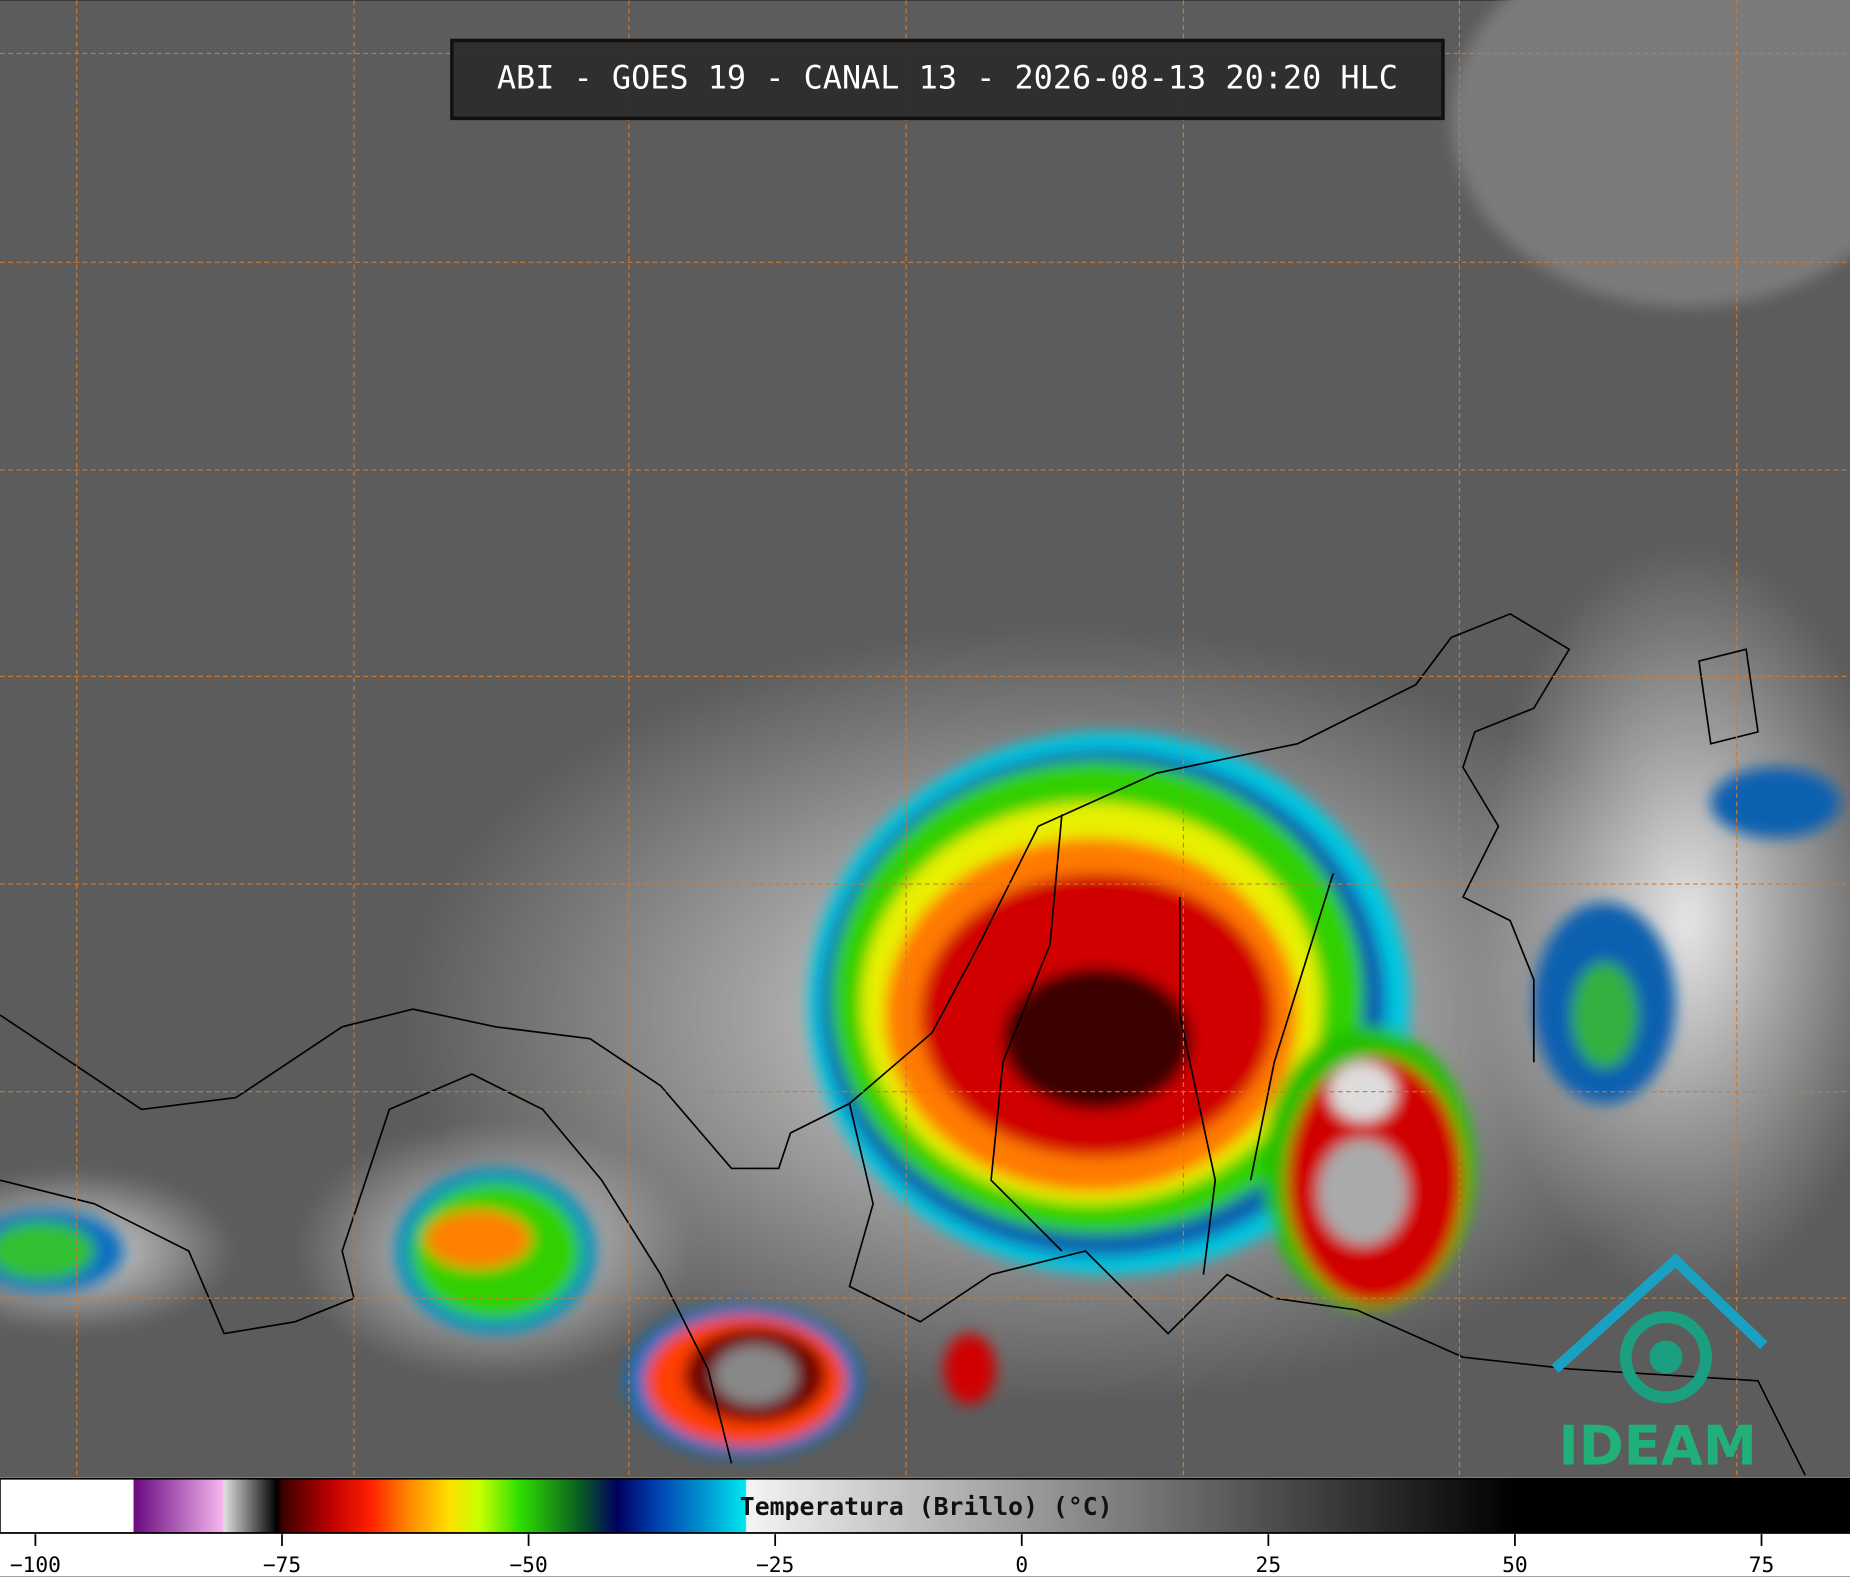 The width and height of the screenshot is (1850, 1577). What do you see at coordinates (1762, 1565) in the screenshot?
I see `tick-label: 75` at bounding box center [1762, 1565].